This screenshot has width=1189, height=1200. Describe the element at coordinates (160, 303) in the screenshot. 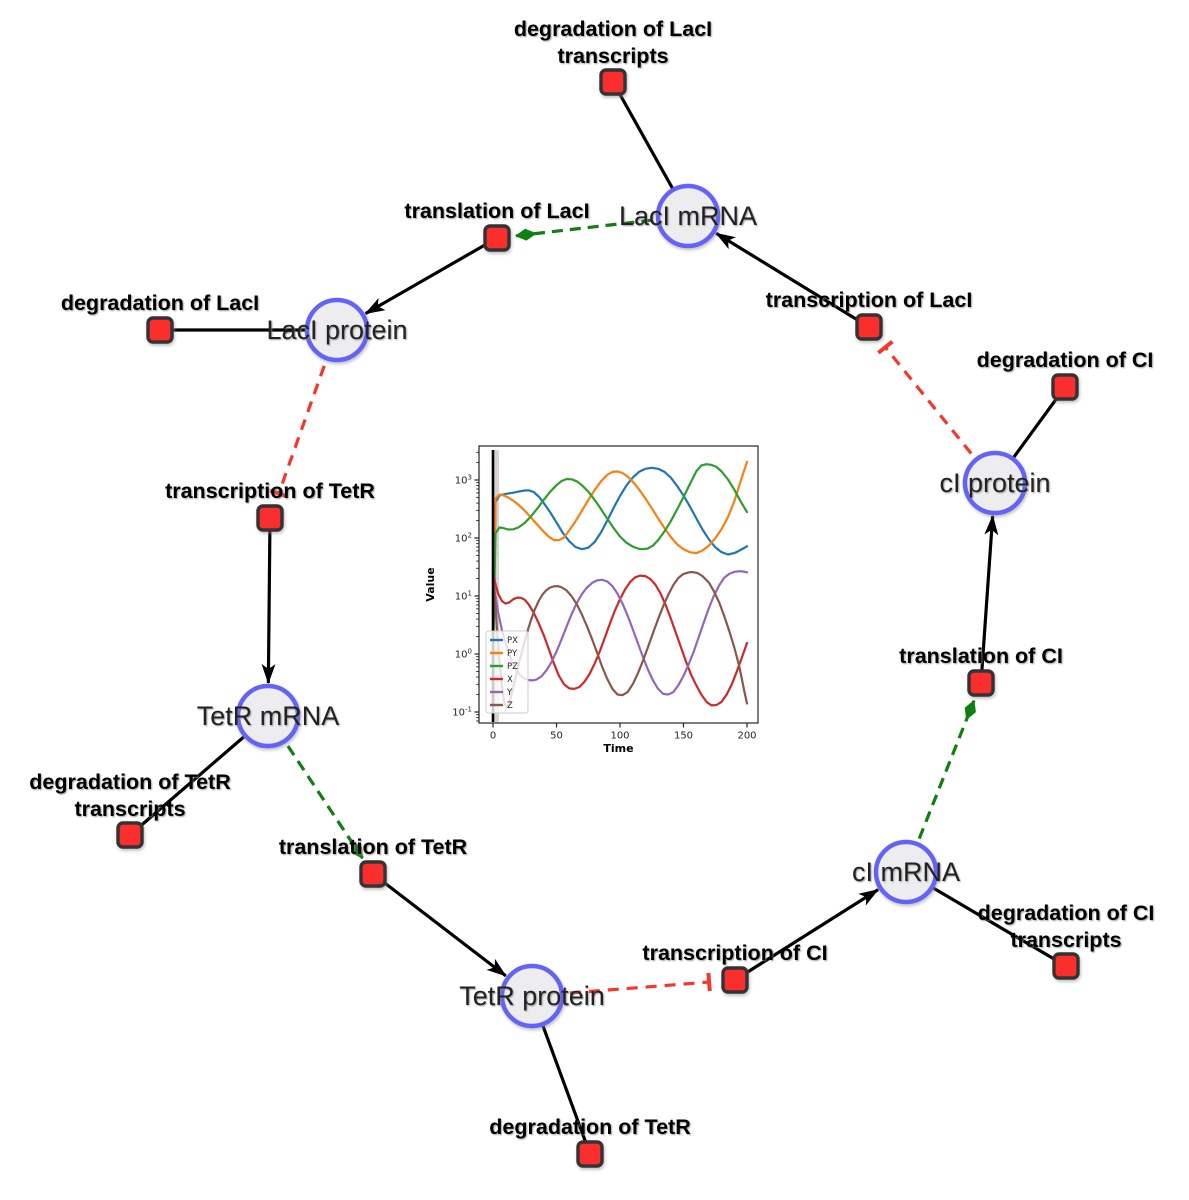

I see `reaction-label-deg_laci: degradation of LacI` at that location.